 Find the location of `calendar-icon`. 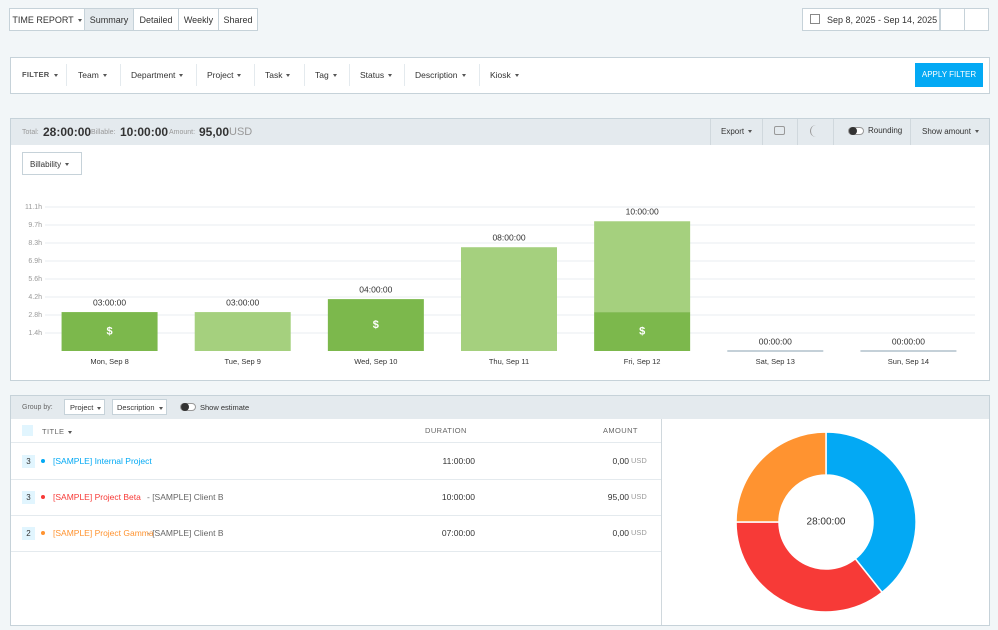

calendar-icon is located at coordinates (815, 19).